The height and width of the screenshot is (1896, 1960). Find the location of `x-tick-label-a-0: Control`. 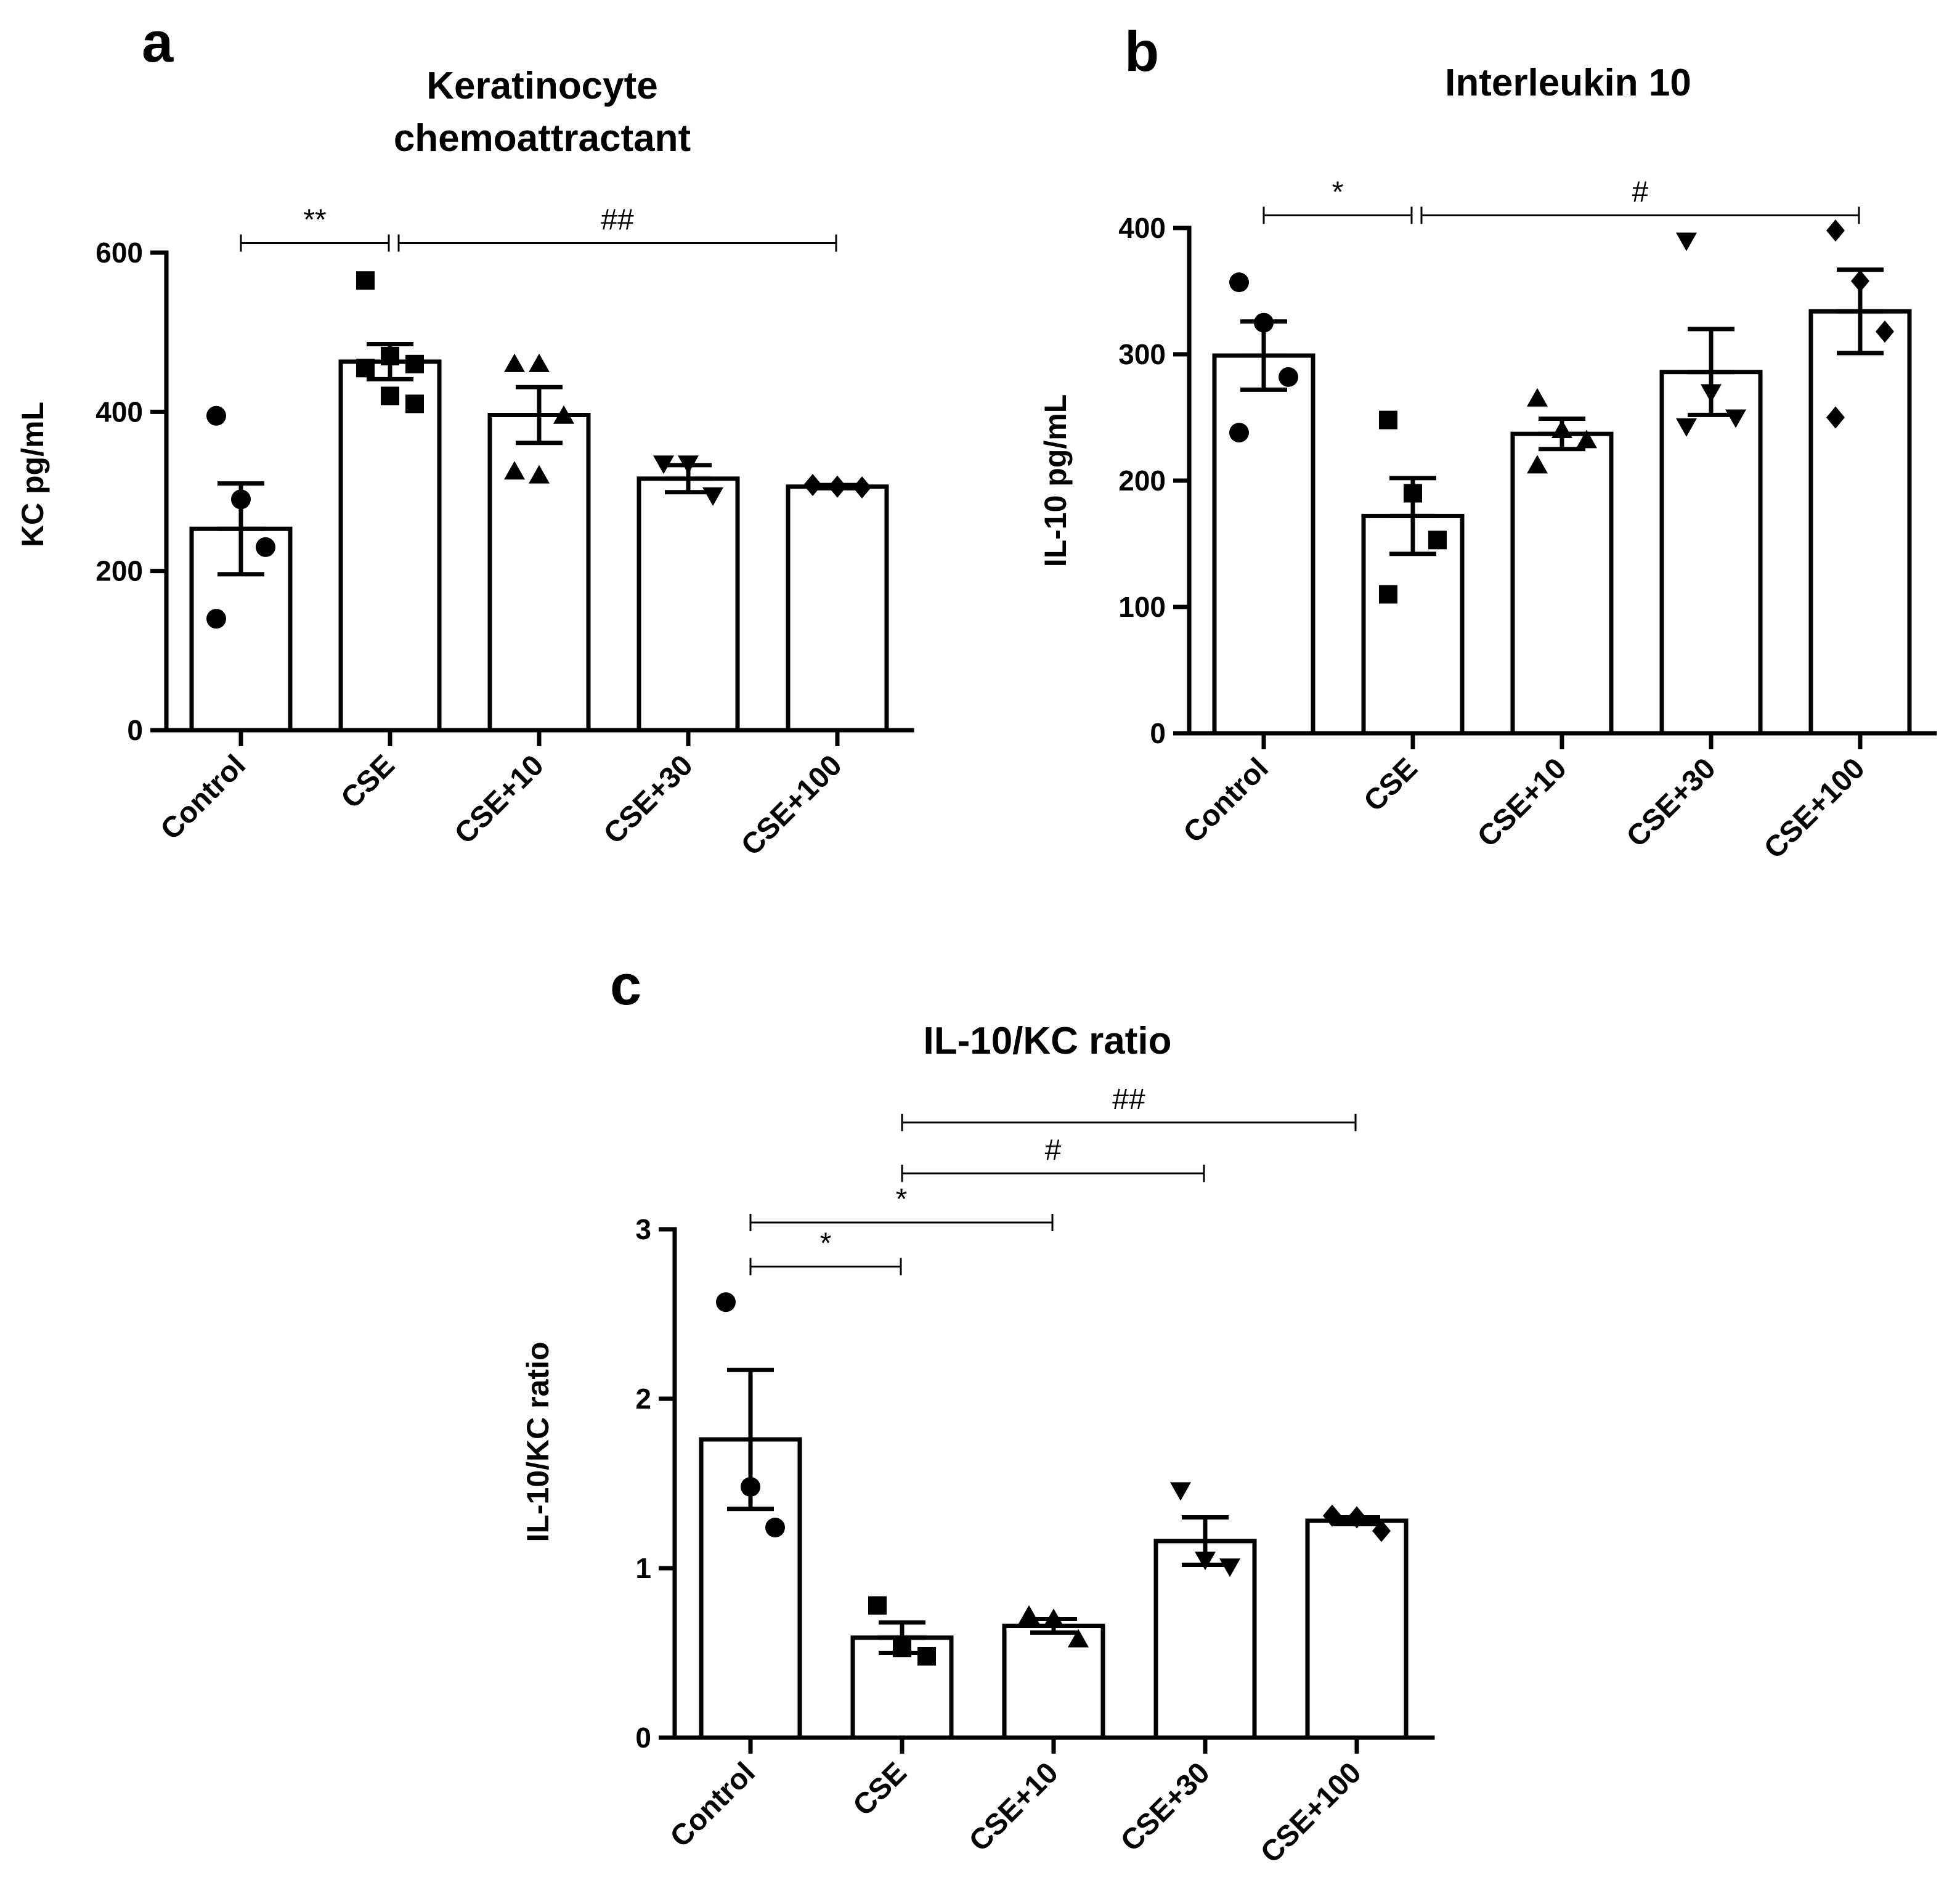

x-tick-label-a-0: Control is located at coordinates (203, 797).